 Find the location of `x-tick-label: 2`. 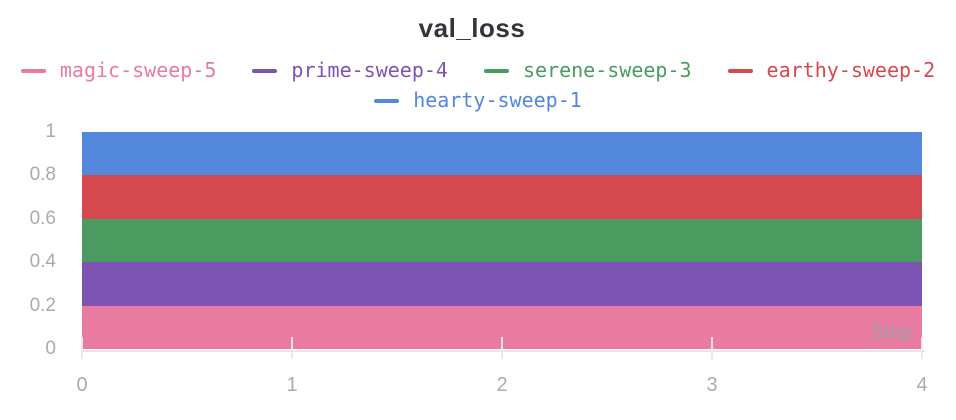

x-tick-label: 2 is located at coordinates (502, 385).